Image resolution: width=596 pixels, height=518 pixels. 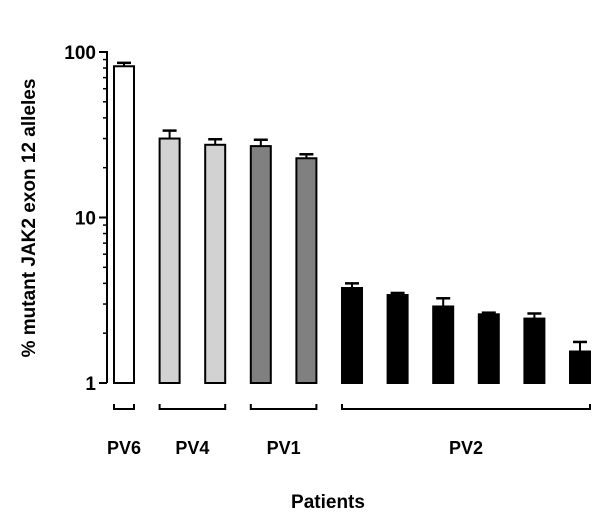 What do you see at coordinates (348, 431) in the screenshot?
I see `group-brackets: PV6 PV4 PV1 PV2` at bounding box center [348, 431].